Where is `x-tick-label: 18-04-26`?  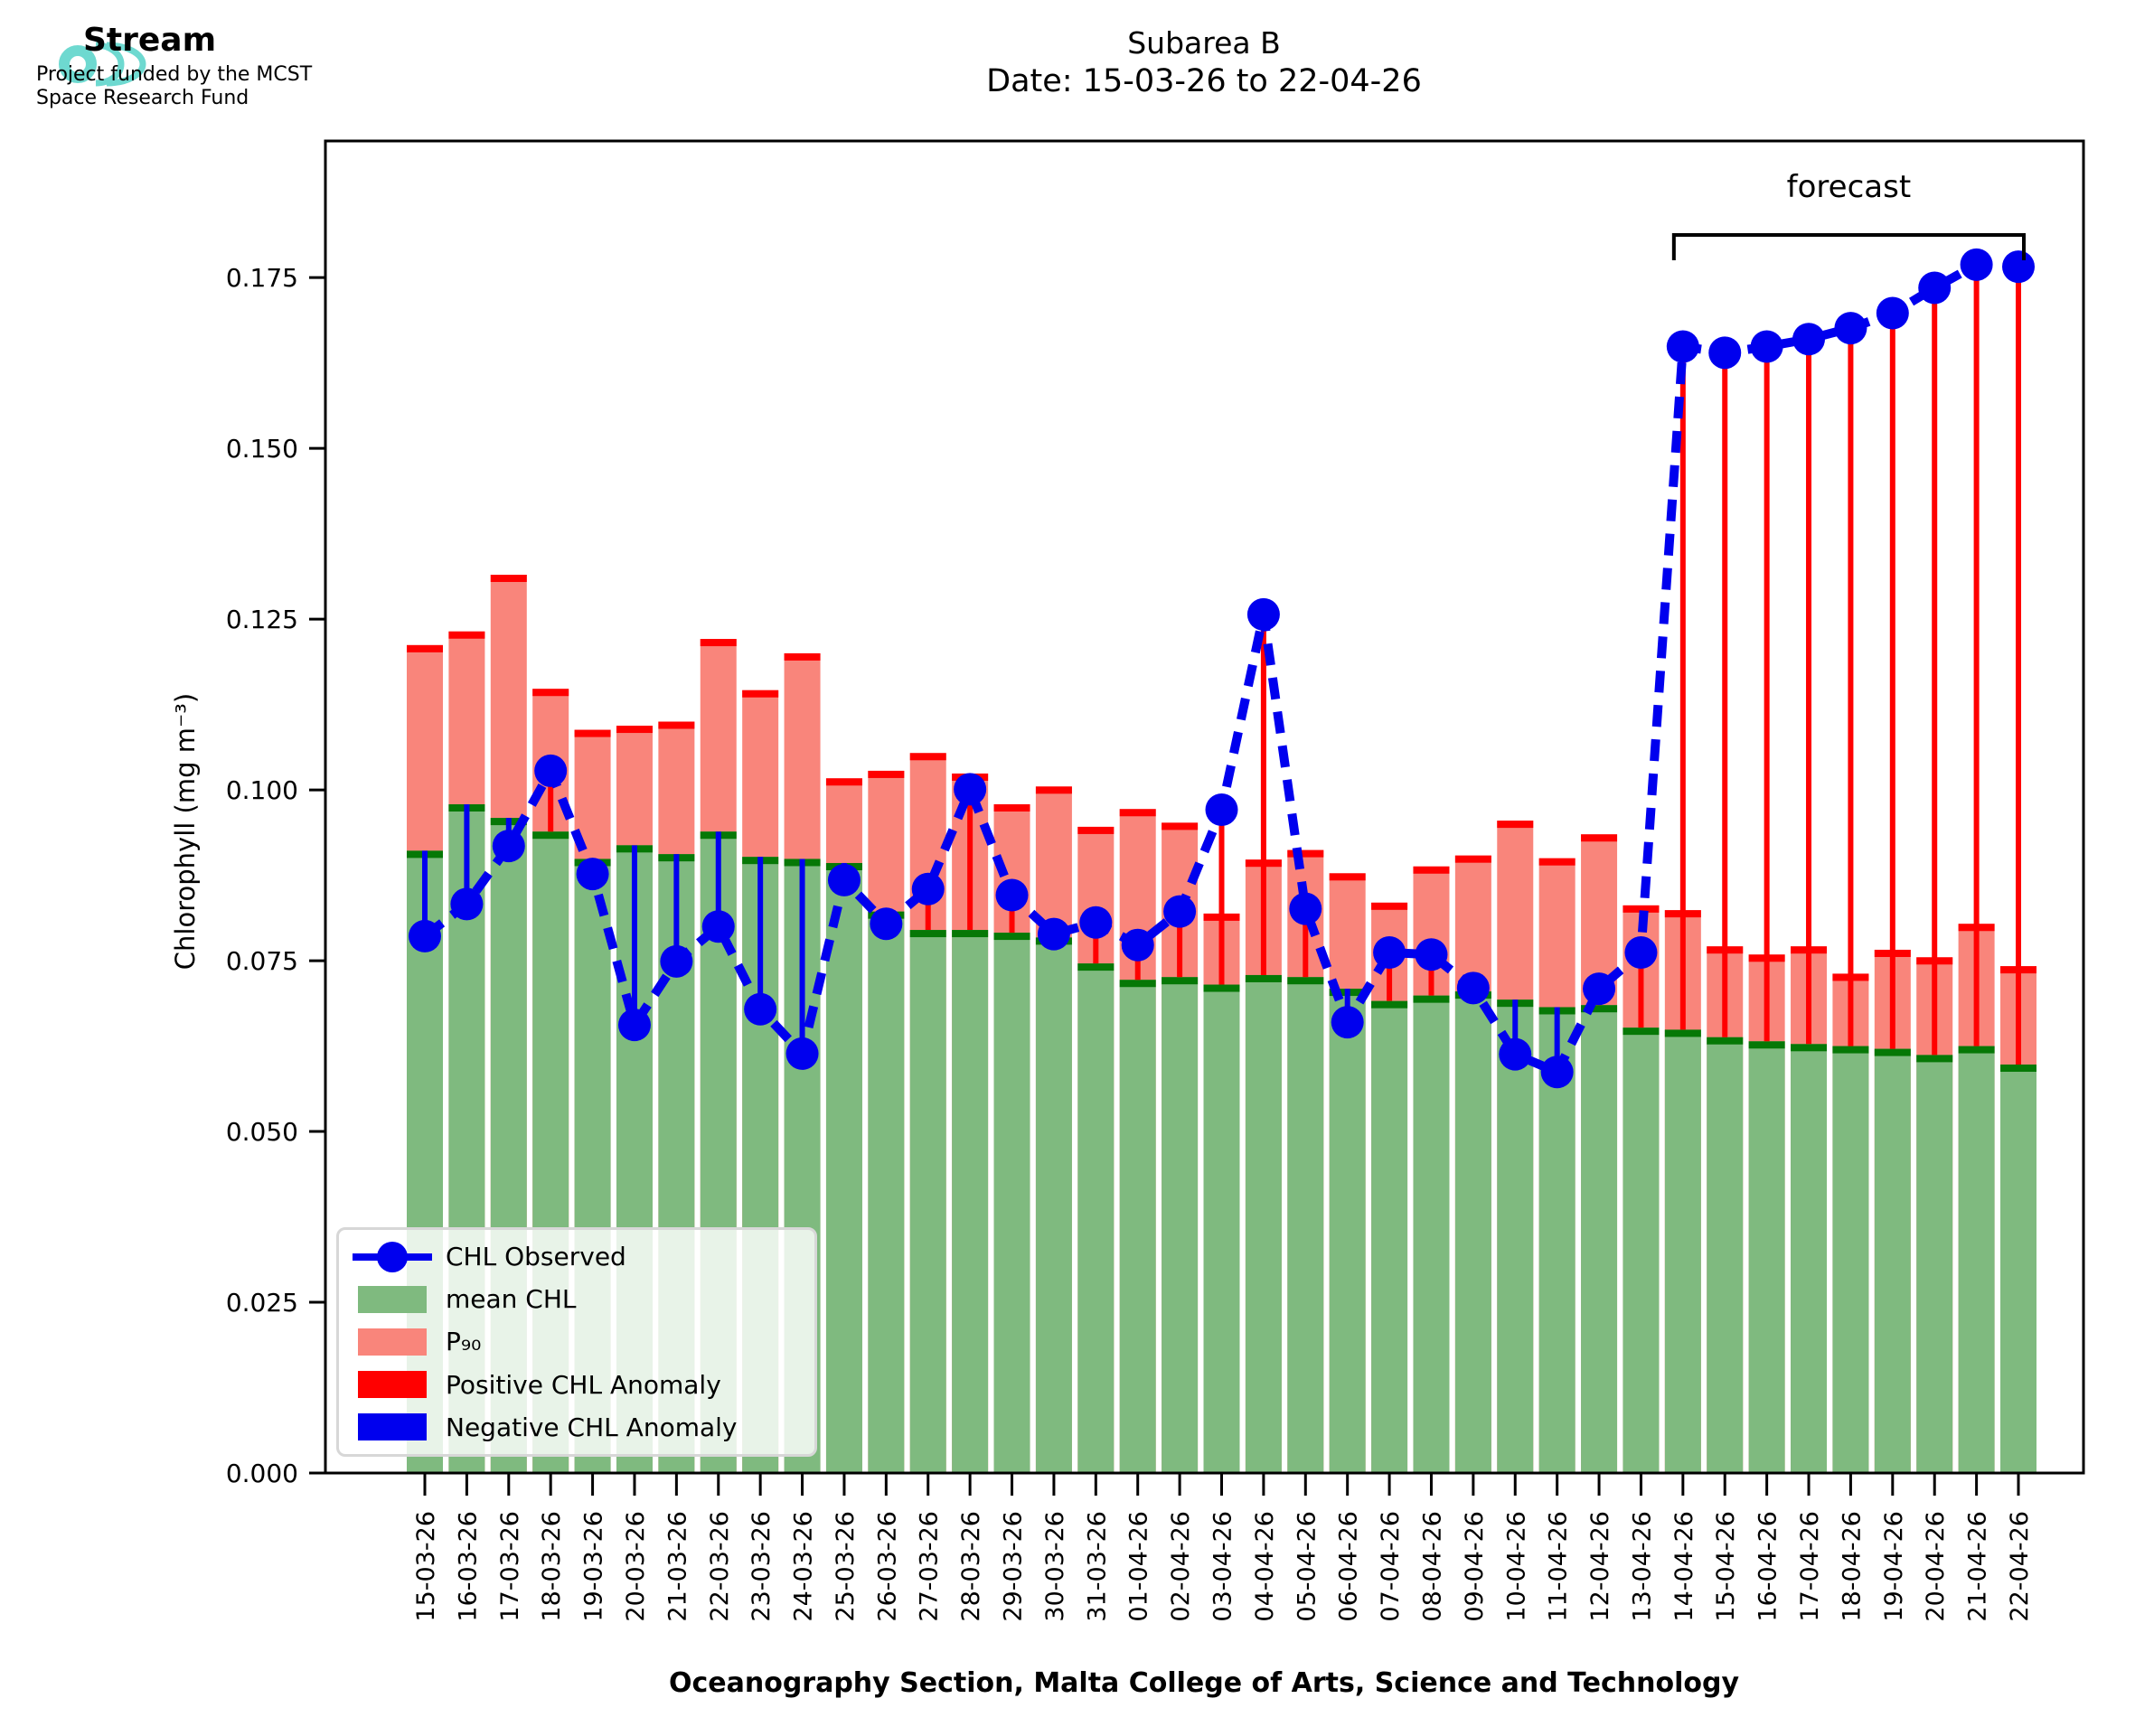 x-tick-label: 18-04-26 is located at coordinates (1852, 1566).